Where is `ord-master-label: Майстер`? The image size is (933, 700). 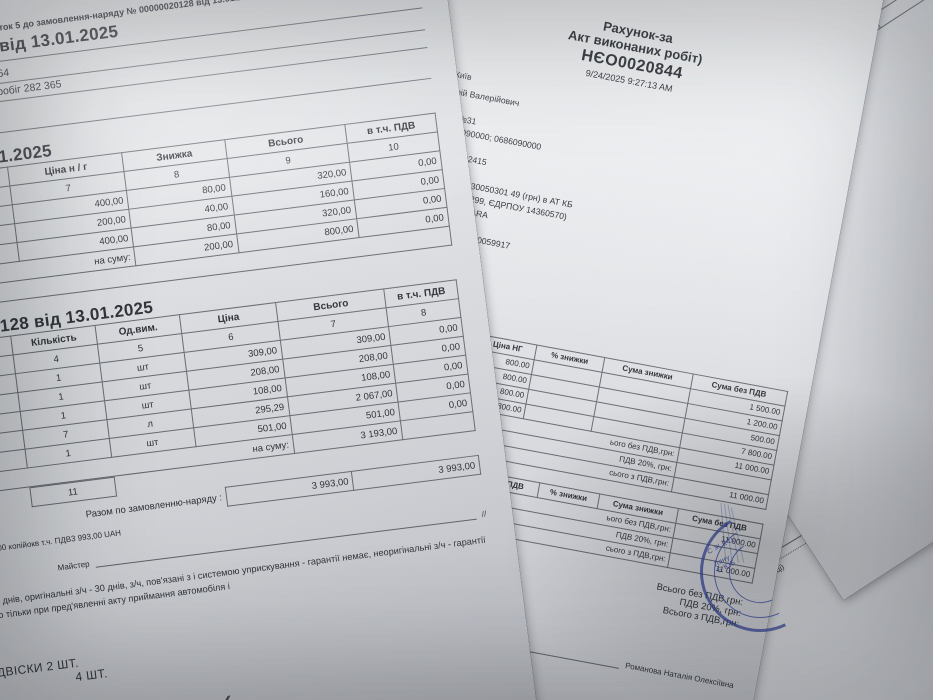 ord-master-label: Майстер is located at coordinates (74, 566).